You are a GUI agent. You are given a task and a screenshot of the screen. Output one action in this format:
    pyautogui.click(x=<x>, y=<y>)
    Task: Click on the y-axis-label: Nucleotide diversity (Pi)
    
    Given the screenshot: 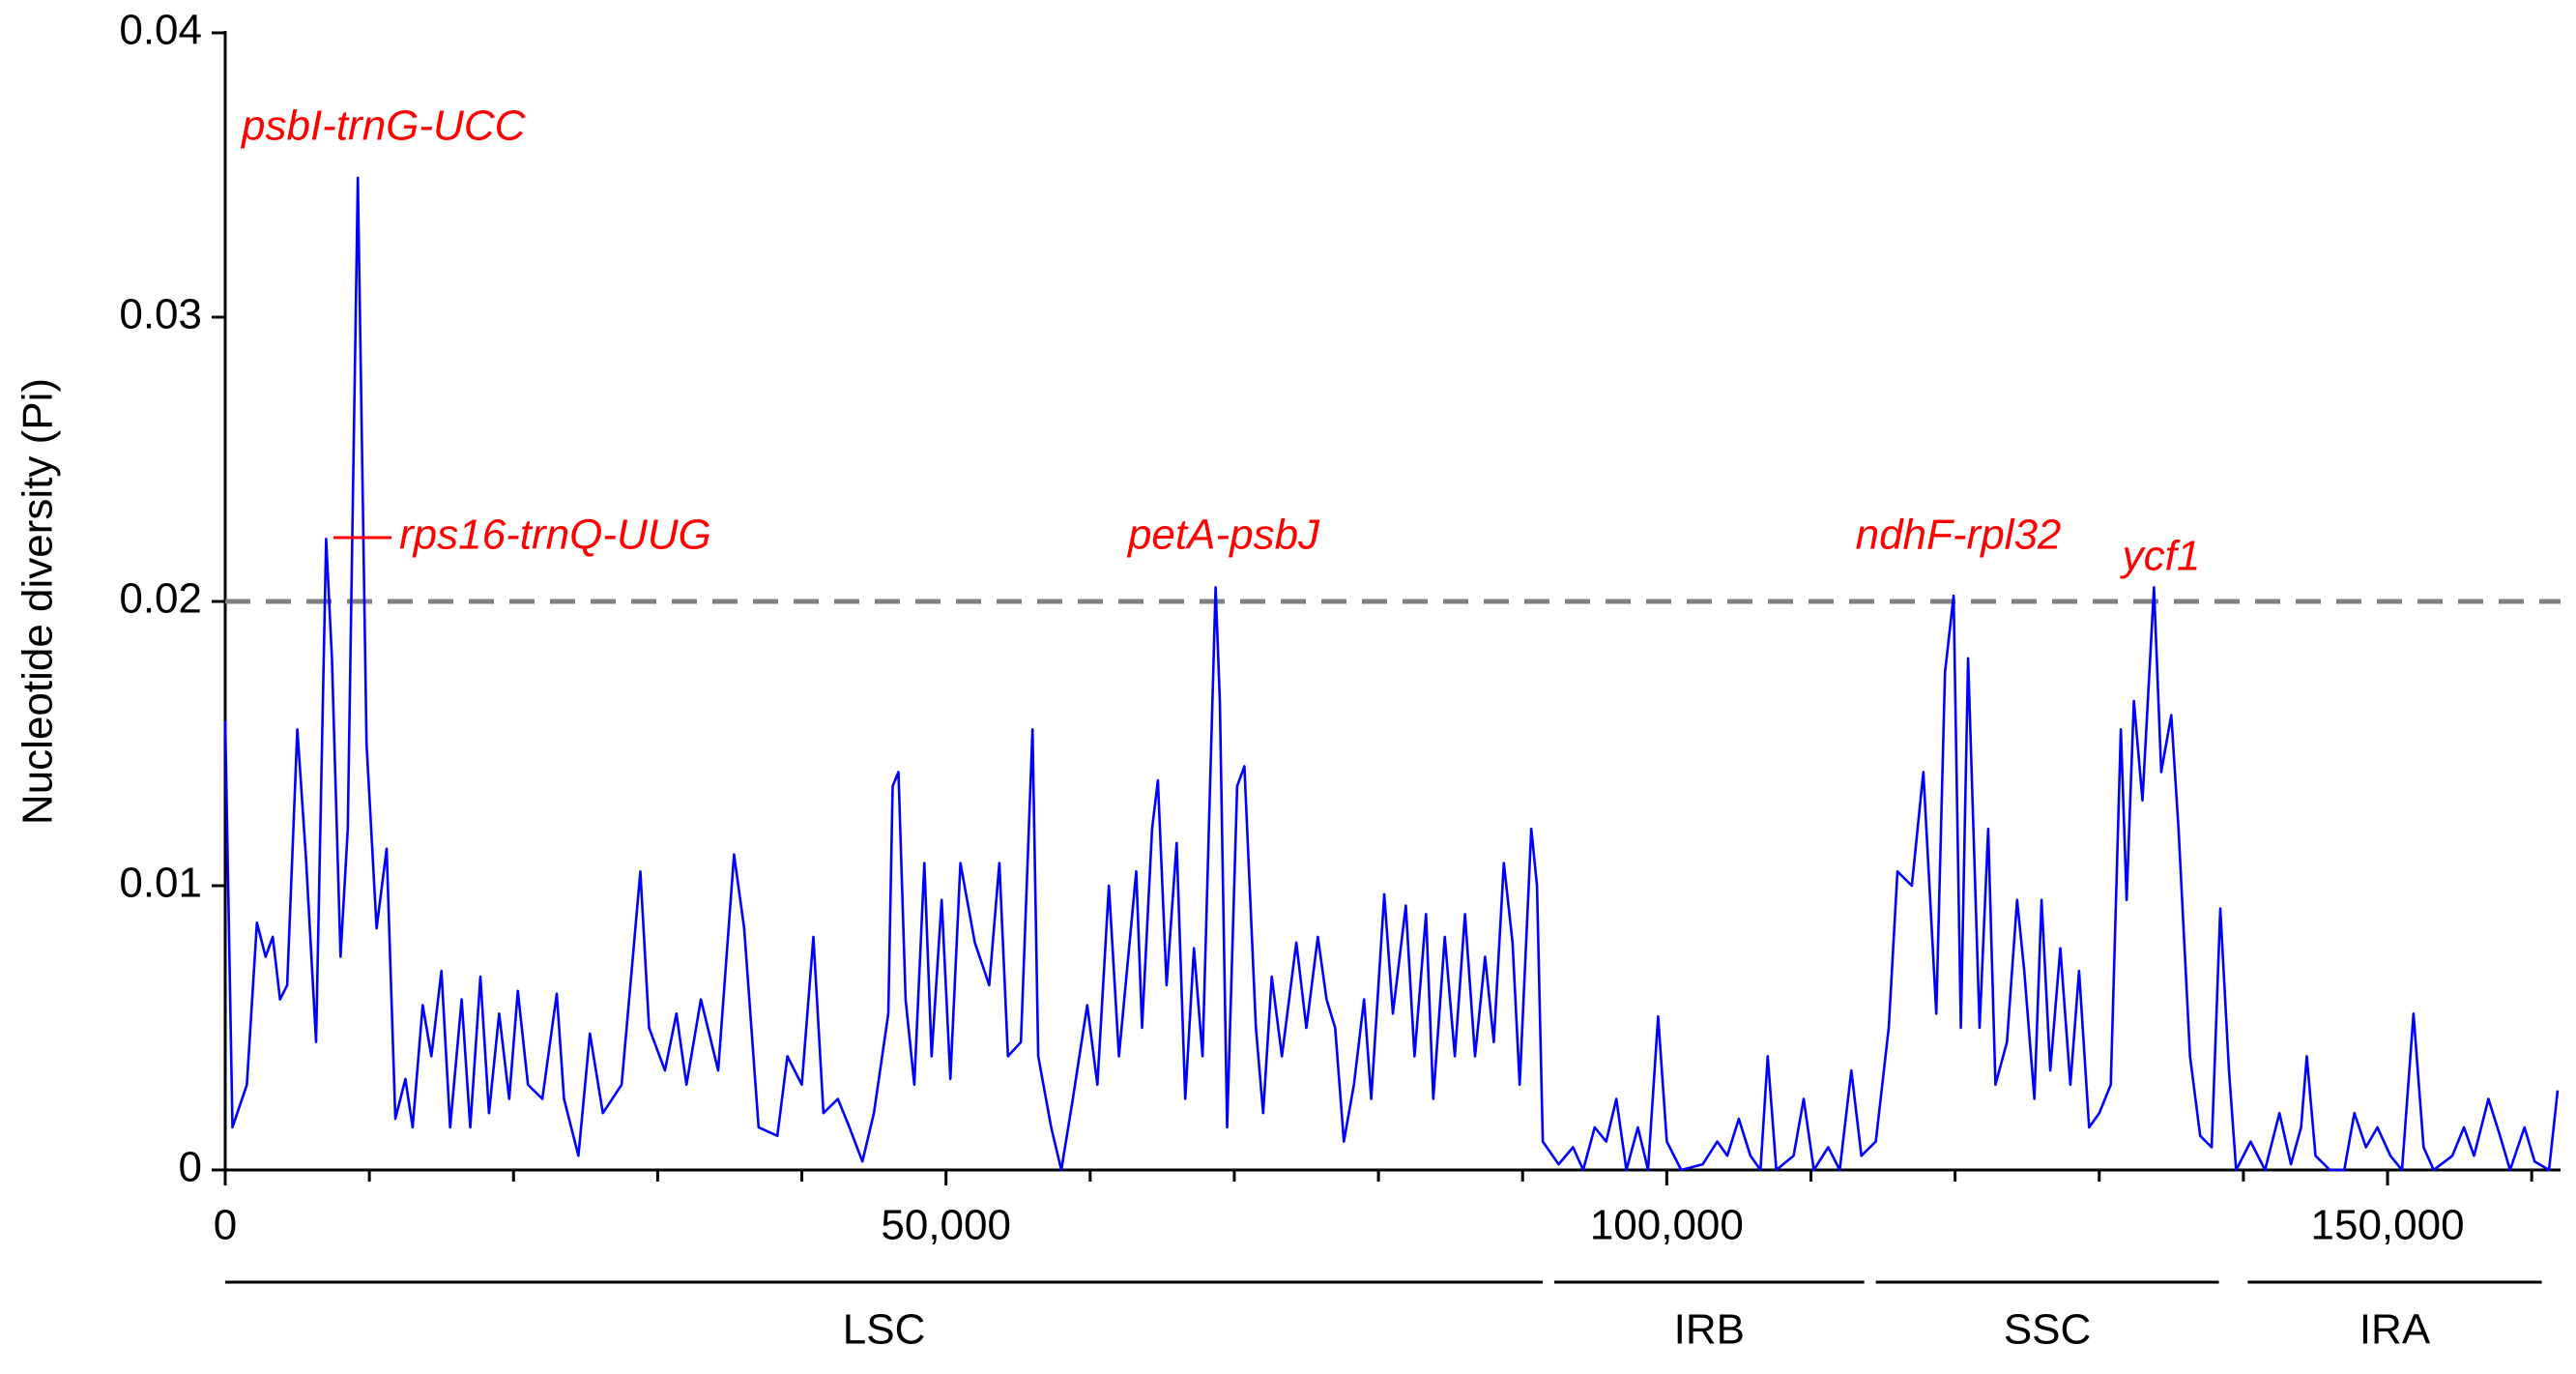 What is the action you would take?
    pyautogui.click(x=38, y=601)
    